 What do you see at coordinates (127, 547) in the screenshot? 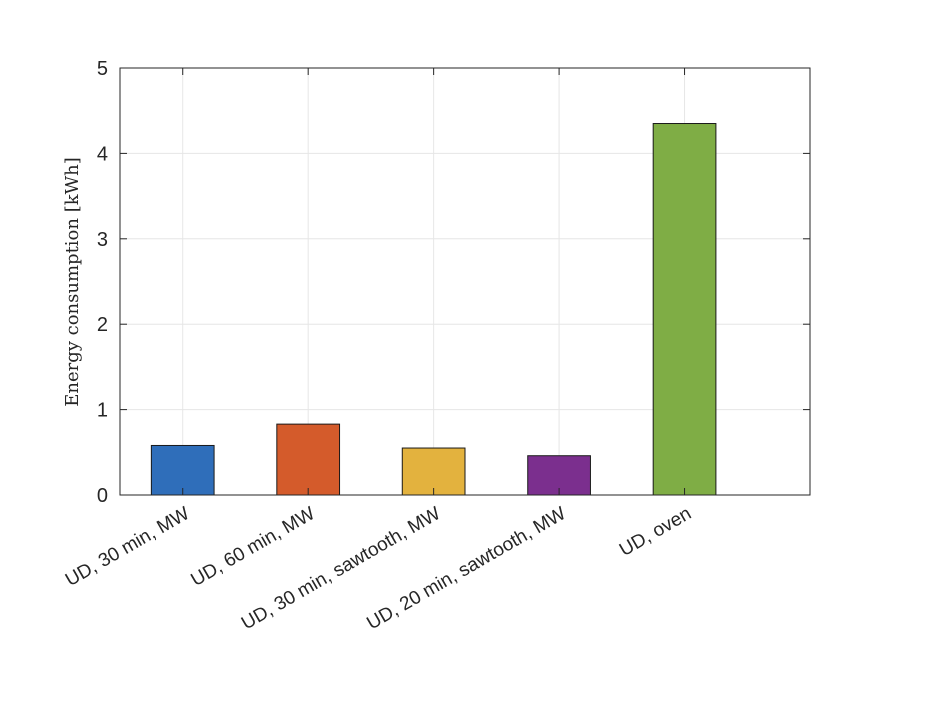
I see `x-tick-label: UD, 30 min, MW` at bounding box center [127, 547].